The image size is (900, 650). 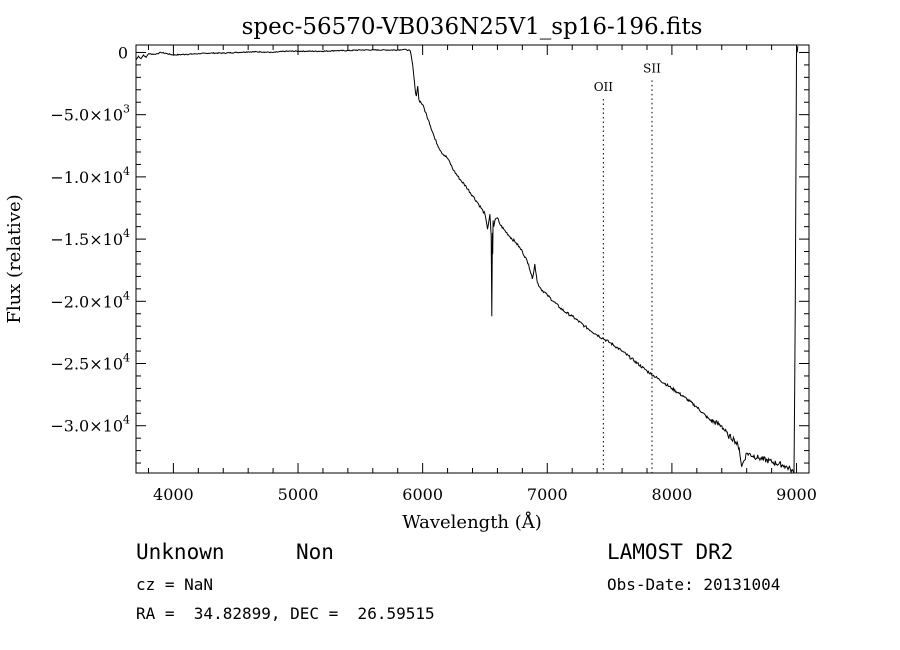 What do you see at coordinates (86, 364) in the screenshot?
I see `y-tick-label: −2.5×10` at bounding box center [86, 364].